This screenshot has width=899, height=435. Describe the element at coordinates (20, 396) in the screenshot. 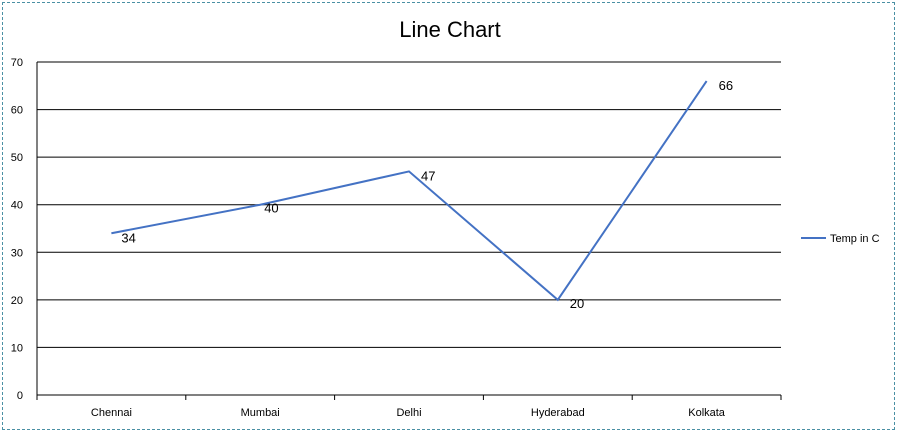

I see `y-tick-label: 0` at that location.